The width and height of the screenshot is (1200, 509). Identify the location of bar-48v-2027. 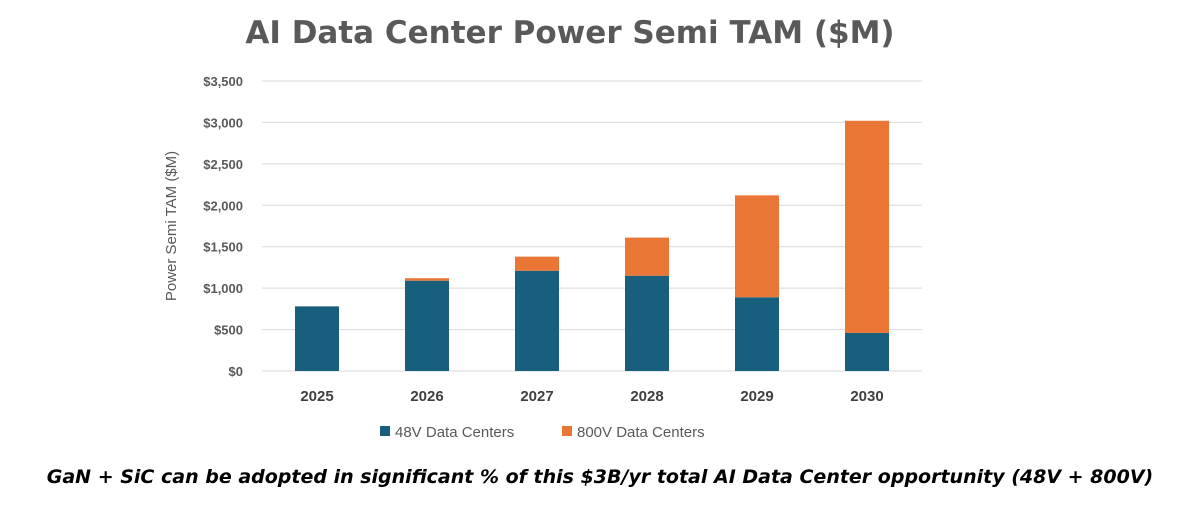
(537, 320).